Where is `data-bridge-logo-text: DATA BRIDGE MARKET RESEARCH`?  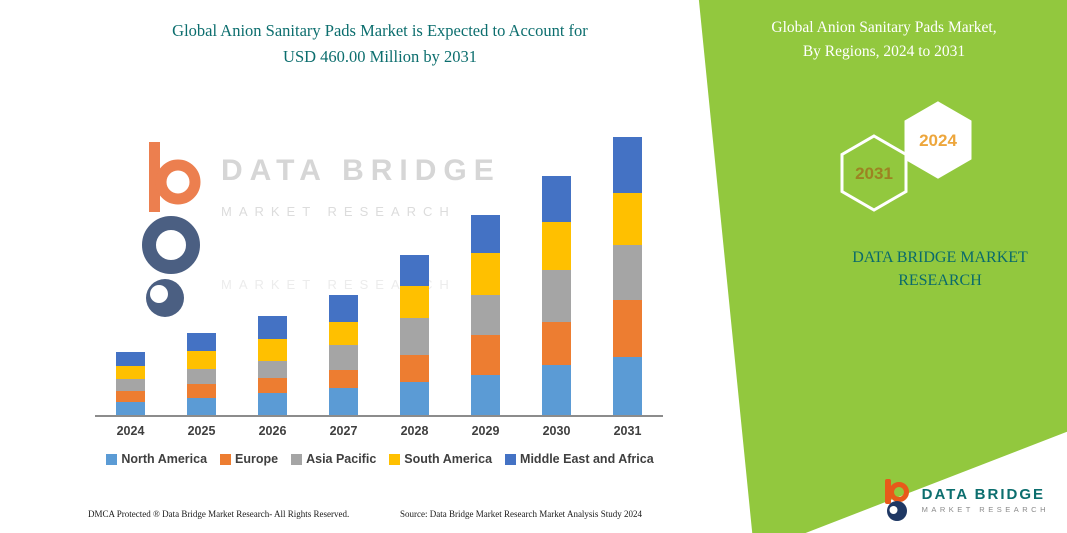 data-bridge-logo-text: DATA BRIDGE MARKET RESEARCH is located at coordinates (985, 500).